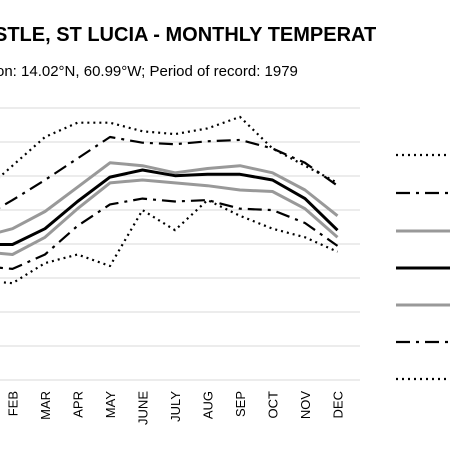  What do you see at coordinates (338, 404) in the screenshot?
I see `x-tick-label: DEC` at bounding box center [338, 404].